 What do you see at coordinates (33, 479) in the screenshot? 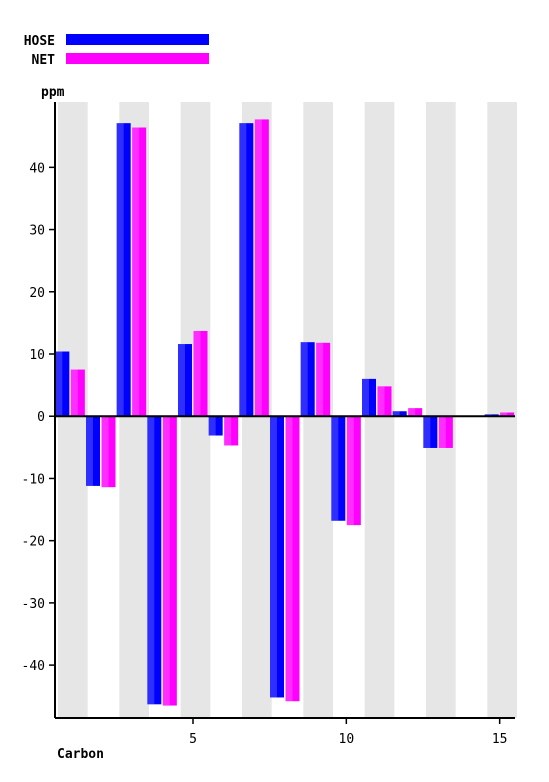
I see `y-tick-label: -10` at bounding box center [33, 479].